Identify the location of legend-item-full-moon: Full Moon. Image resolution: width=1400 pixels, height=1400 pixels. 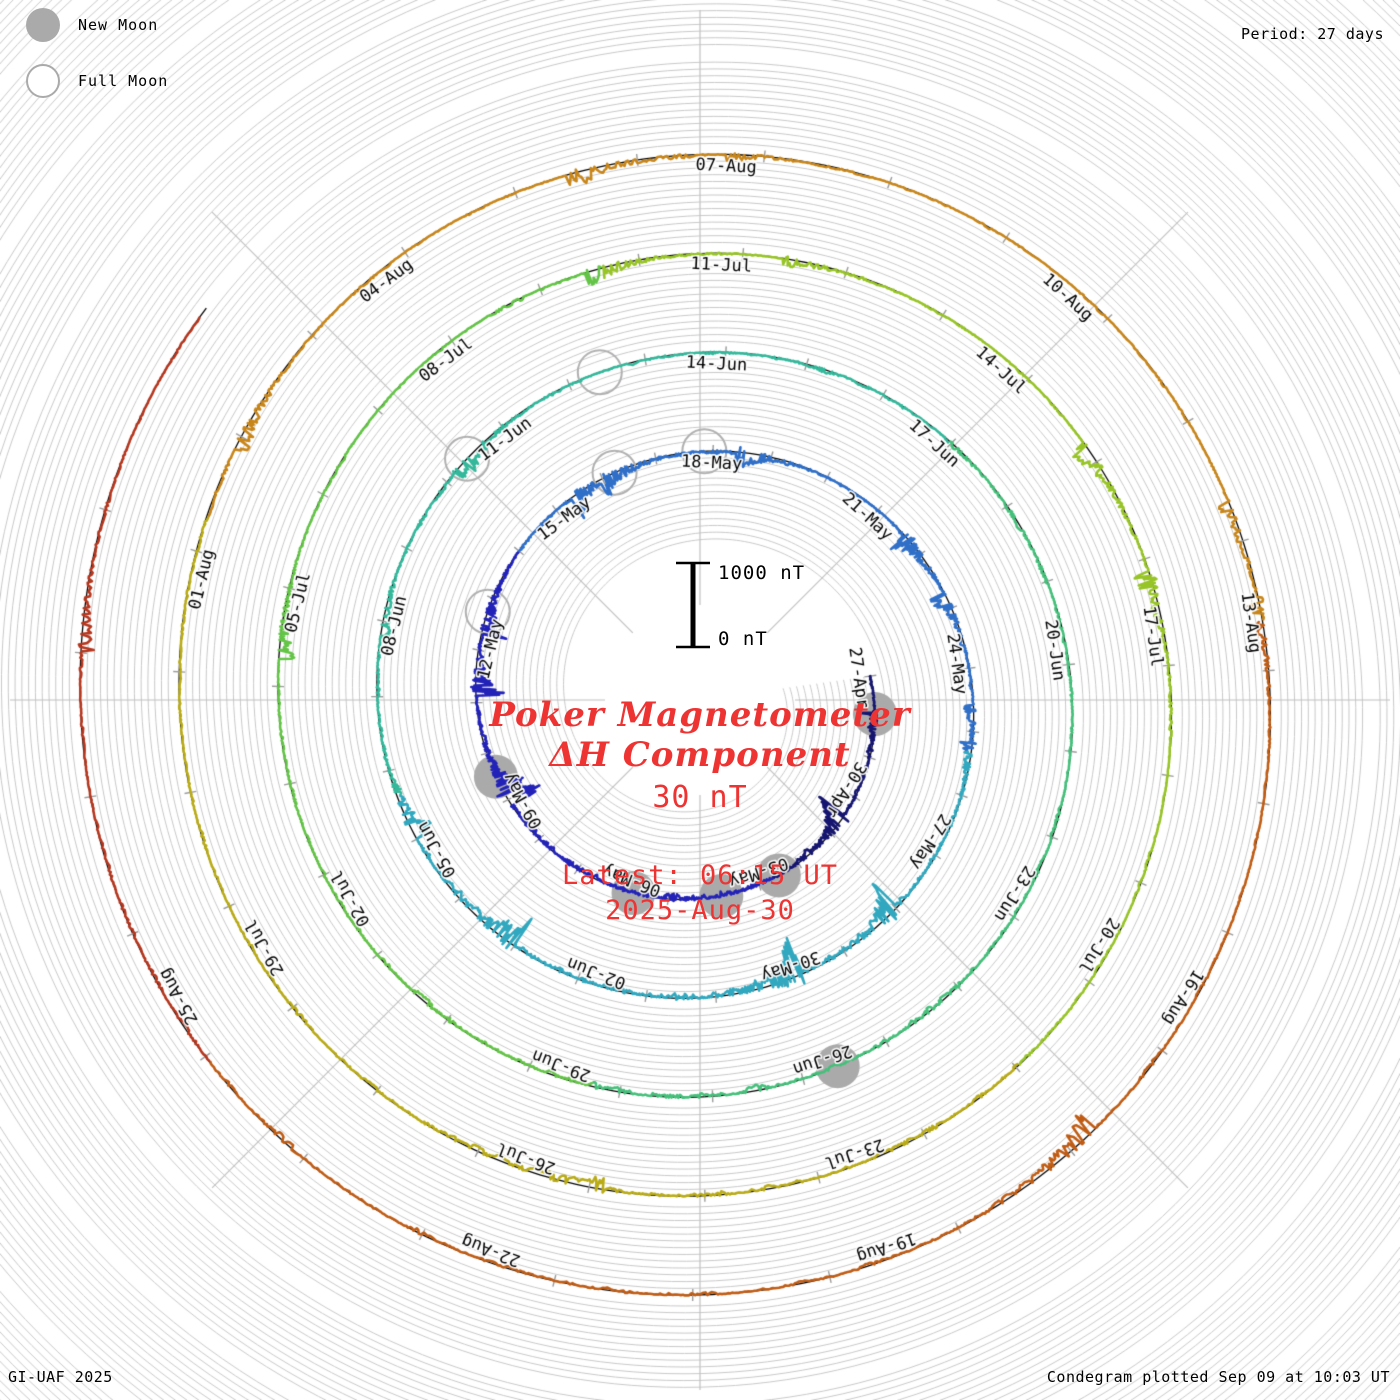
(97, 81).